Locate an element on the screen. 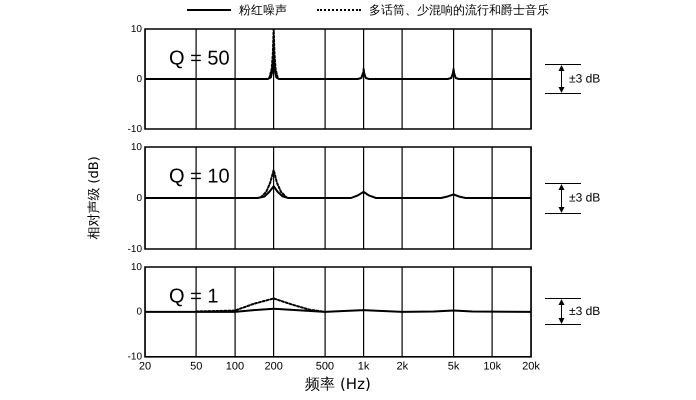 This screenshot has height=400, width=696. x-tick-label: 10k is located at coordinates (492, 366).